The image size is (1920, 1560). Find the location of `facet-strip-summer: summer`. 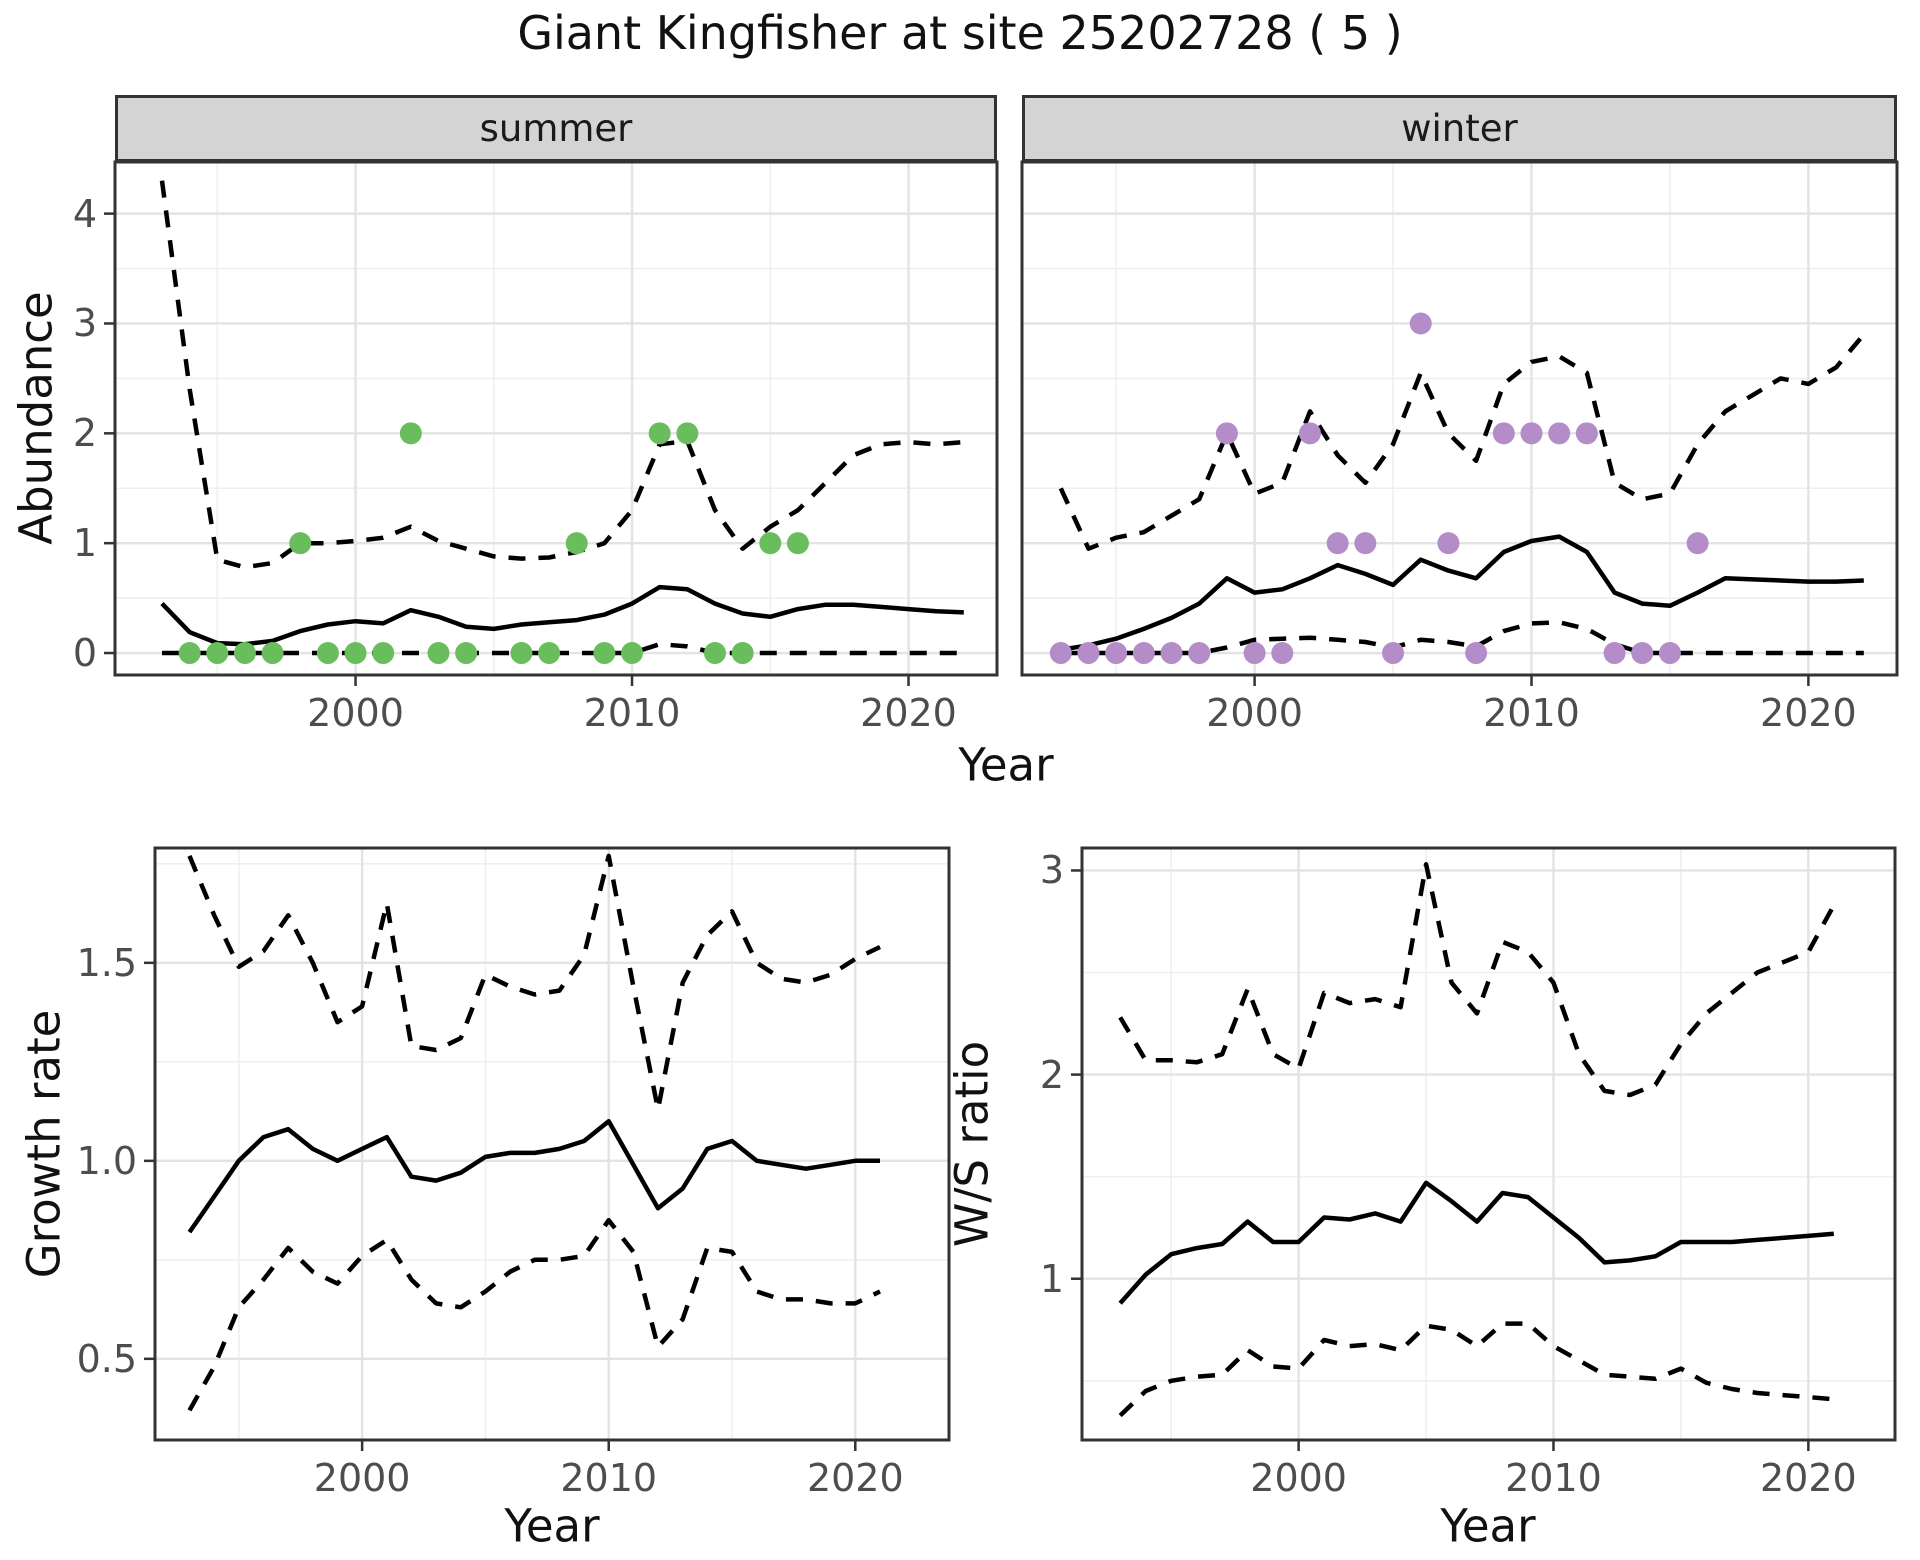

facet-strip-summer: summer is located at coordinates (556, 128).